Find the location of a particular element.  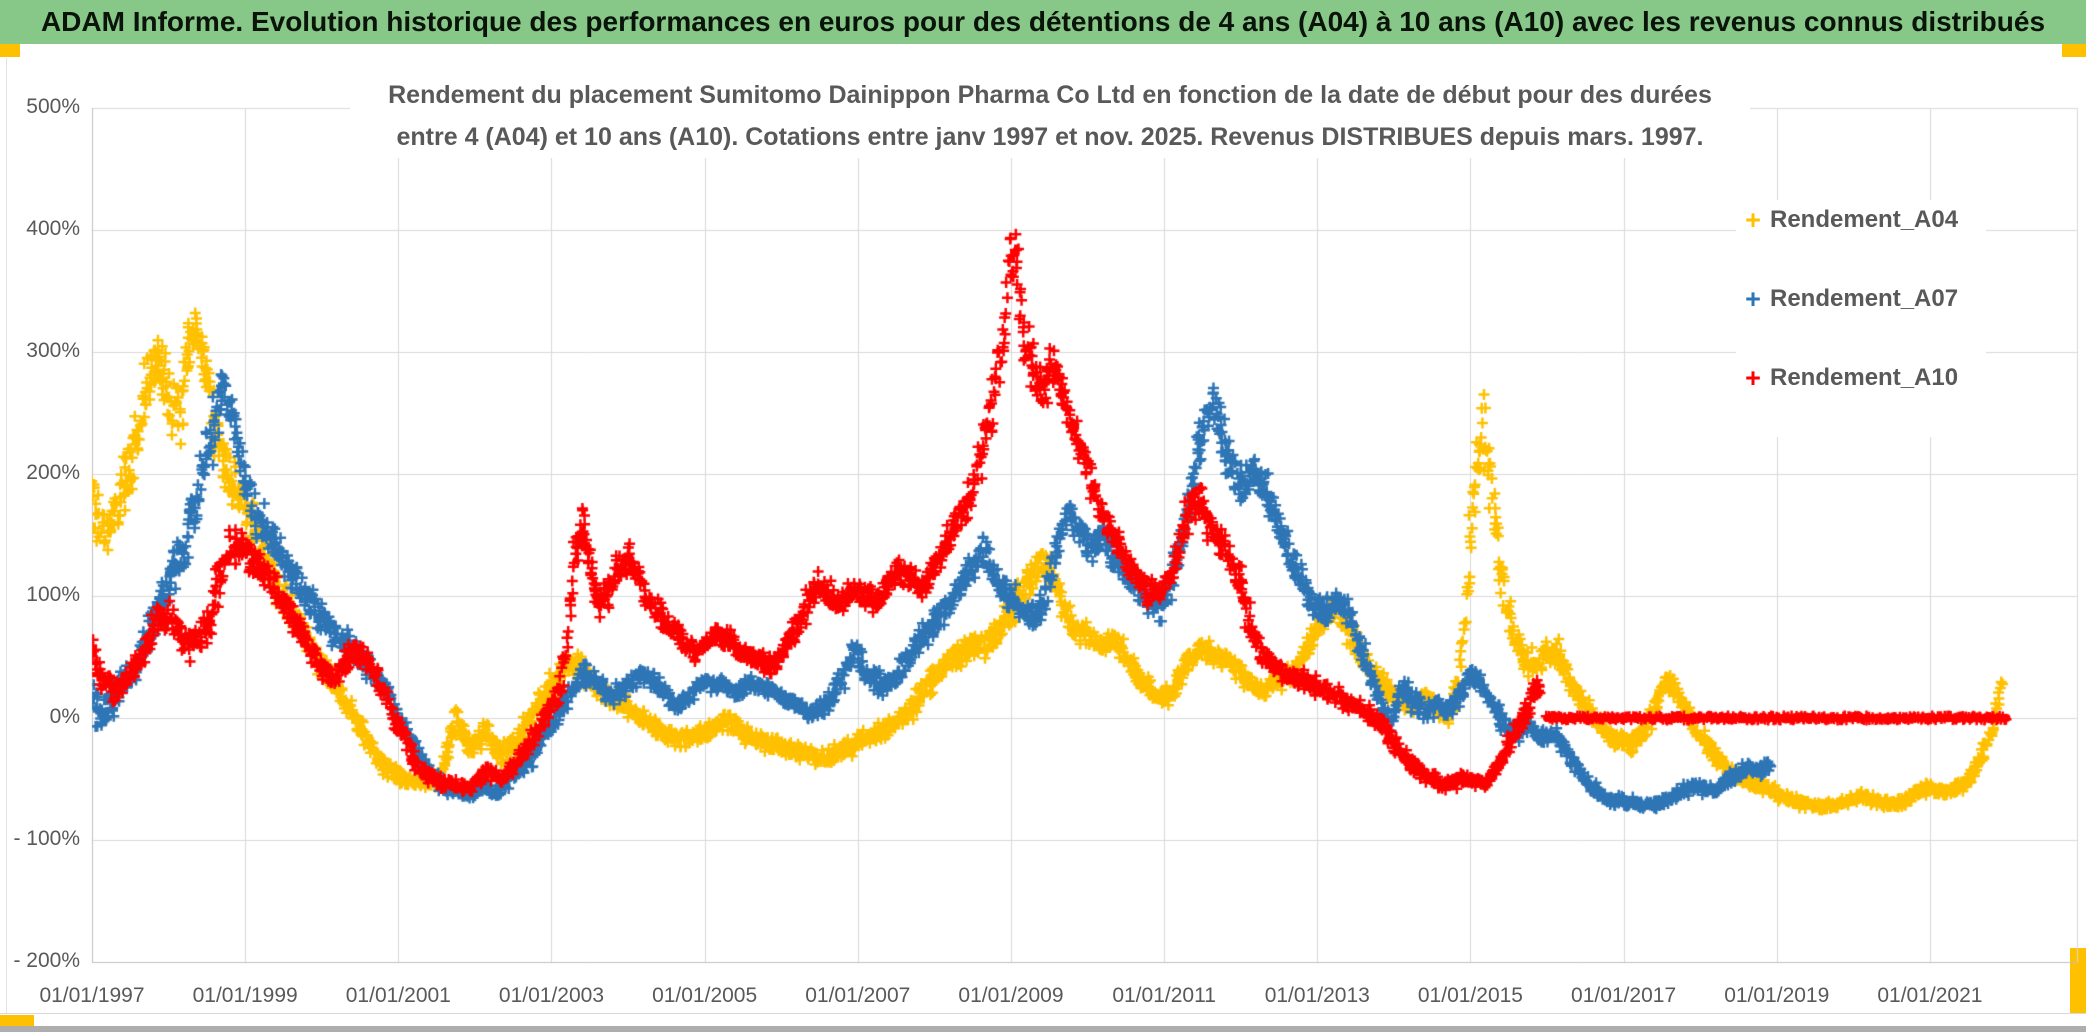

x-axis-label: 01/01/2017 is located at coordinates (1624, 995).